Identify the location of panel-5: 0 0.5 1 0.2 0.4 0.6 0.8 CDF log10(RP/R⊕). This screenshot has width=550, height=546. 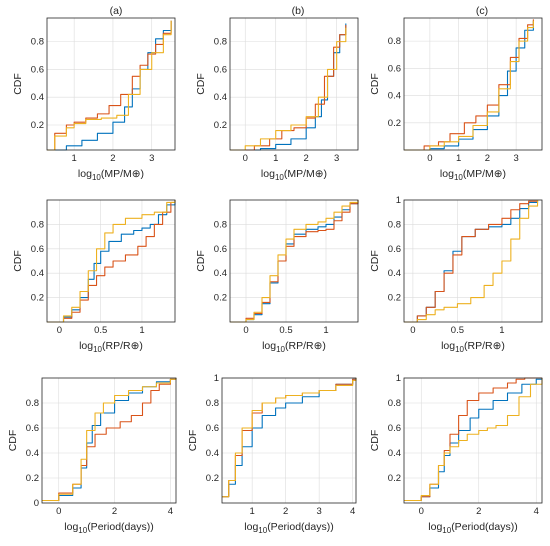
(277, 276).